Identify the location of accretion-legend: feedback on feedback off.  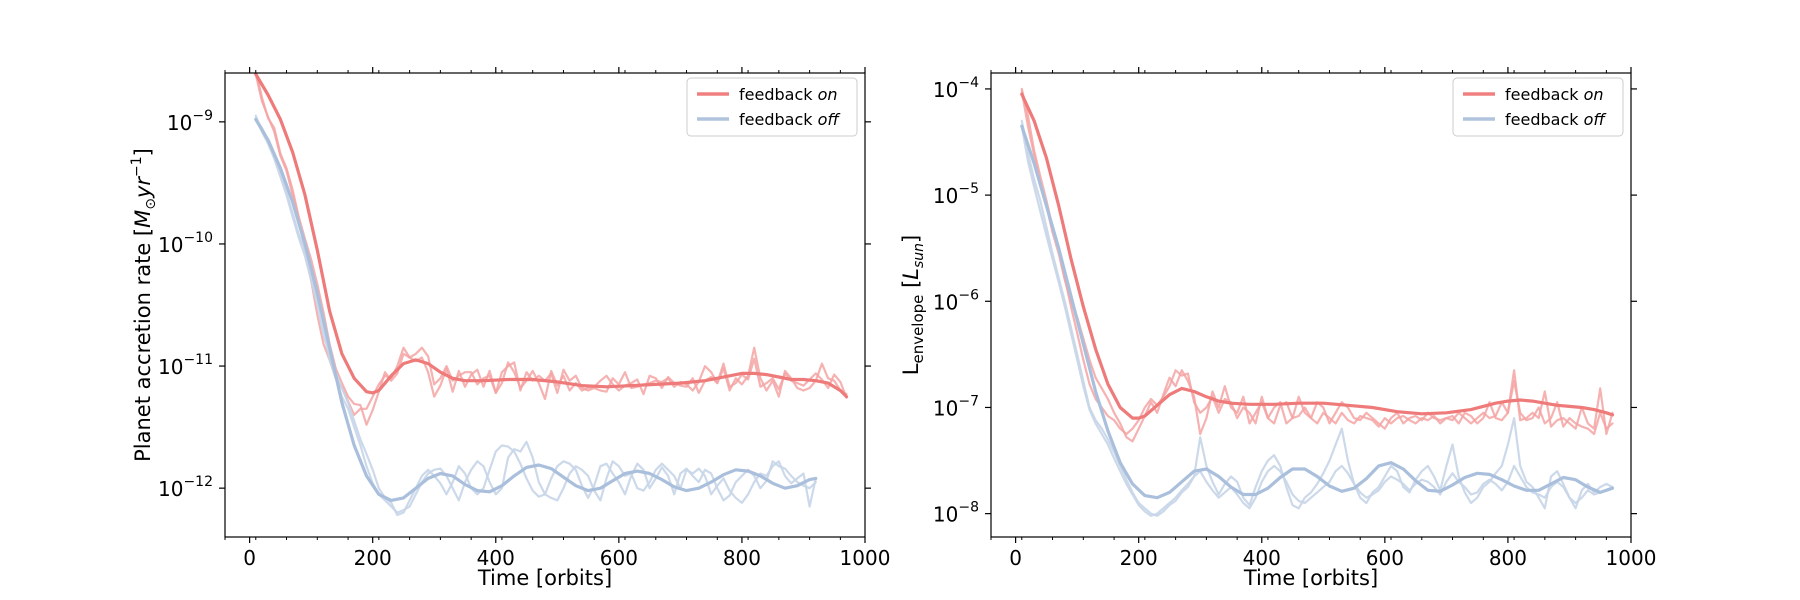
(772, 107).